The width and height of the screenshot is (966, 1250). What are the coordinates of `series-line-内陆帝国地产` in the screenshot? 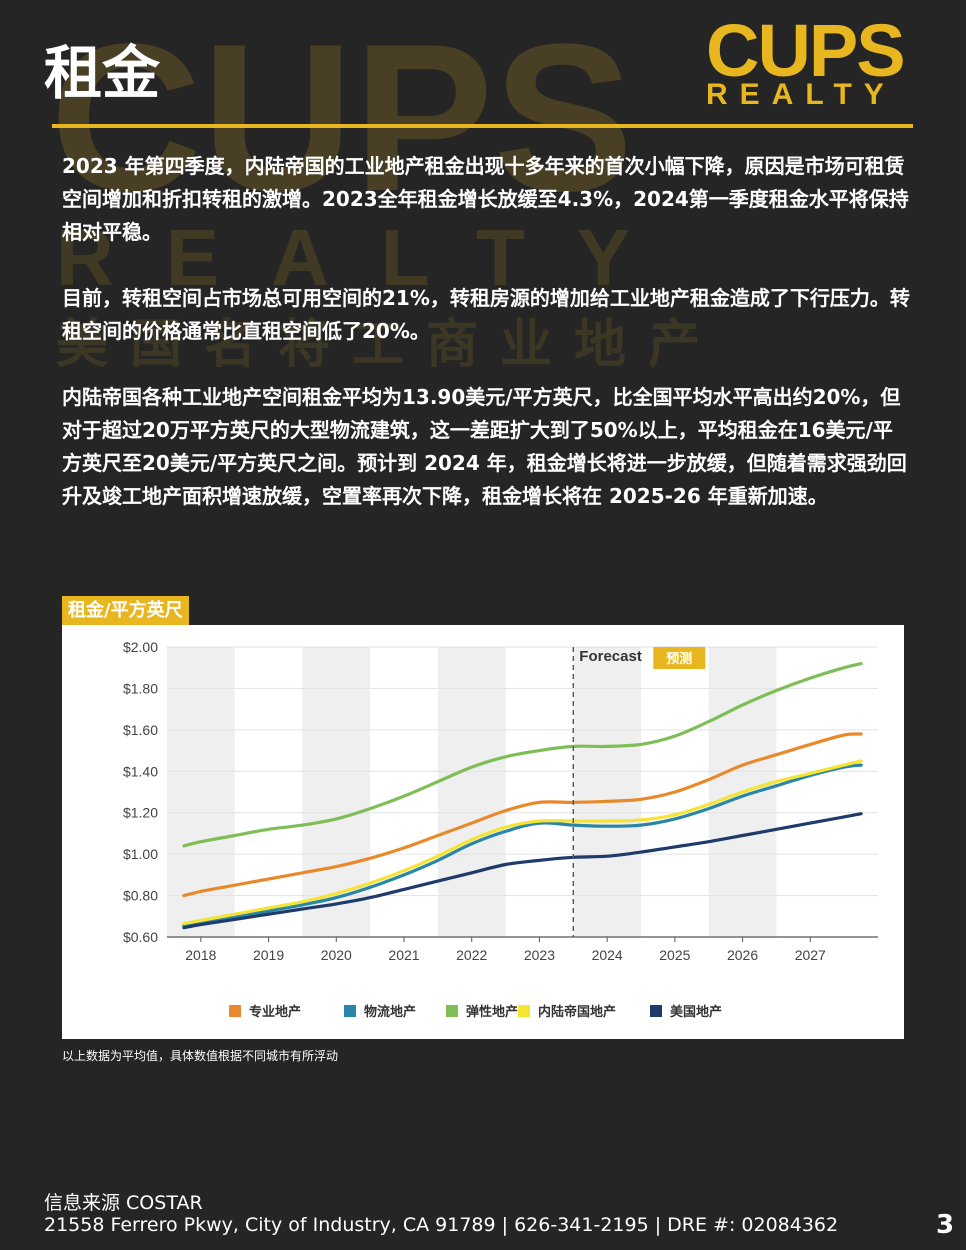 It's located at (522, 842).